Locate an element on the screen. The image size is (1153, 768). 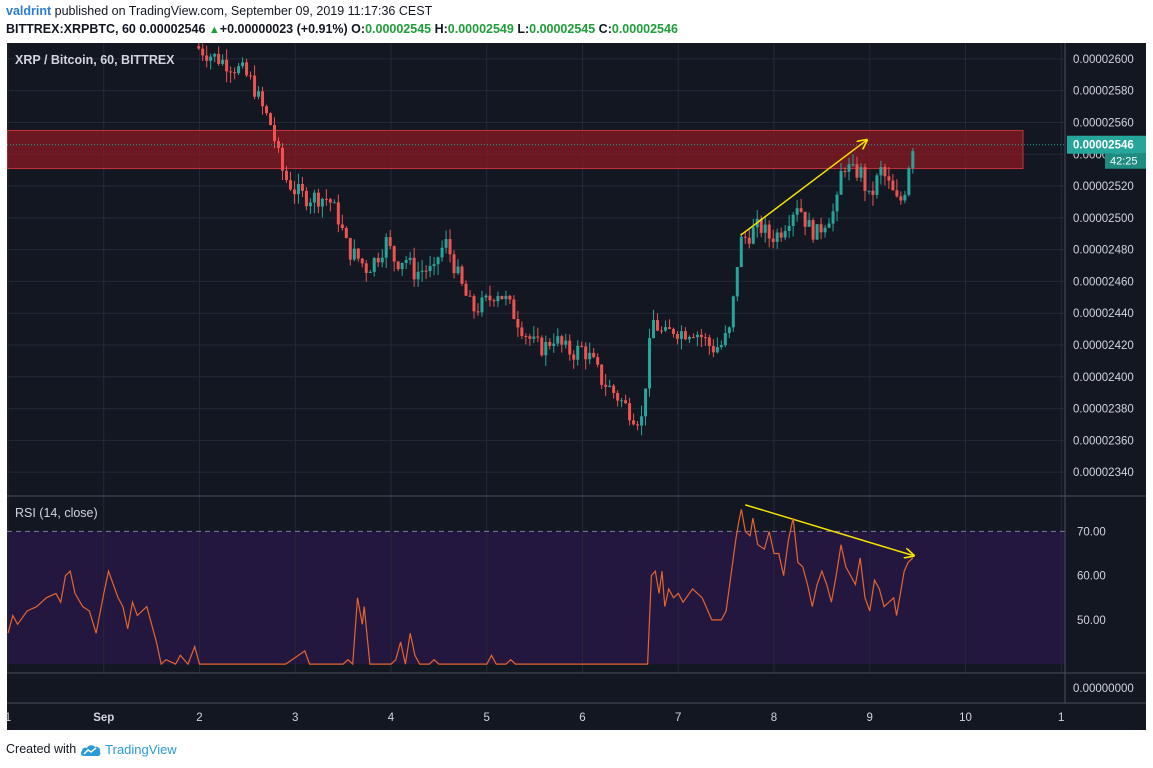
time-tick-label: 2 is located at coordinates (199, 718).